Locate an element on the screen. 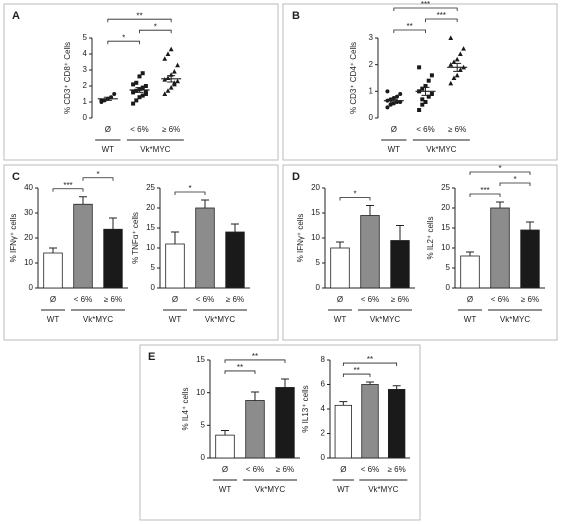 The height and width of the screenshot is (524, 561). y-tick-label: 6 is located at coordinates (323, 384).